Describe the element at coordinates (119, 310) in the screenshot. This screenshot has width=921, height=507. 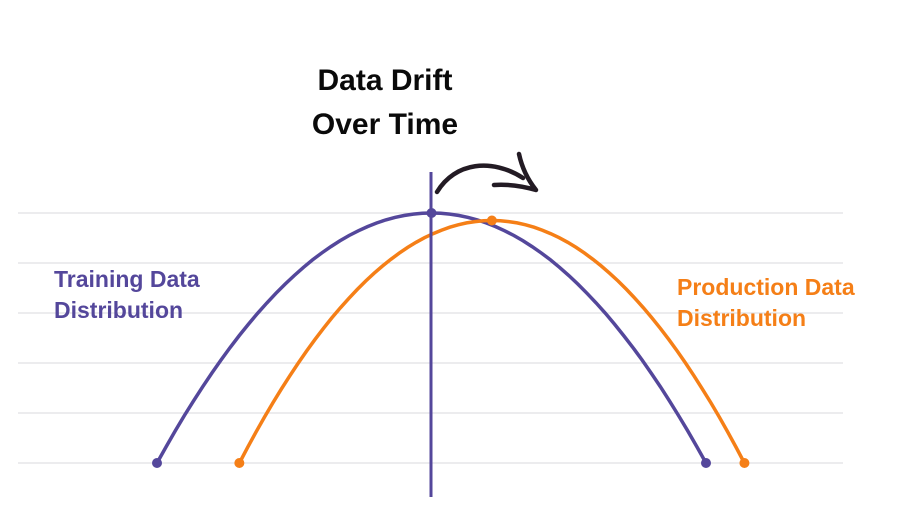
I see `training-label-line-2: Distribution` at that location.